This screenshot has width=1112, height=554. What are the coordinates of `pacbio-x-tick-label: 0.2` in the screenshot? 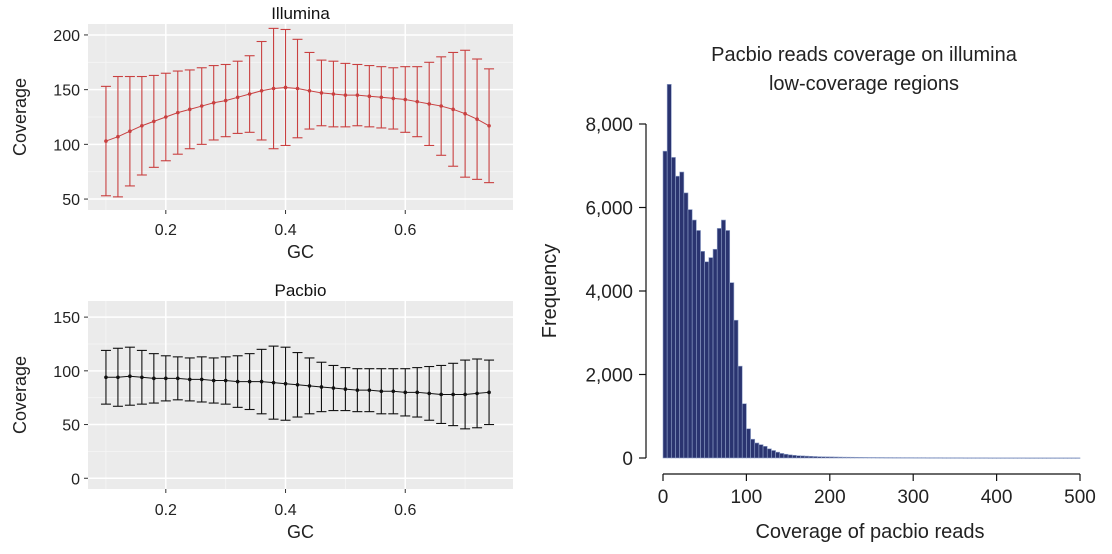 It's located at (166, 510).